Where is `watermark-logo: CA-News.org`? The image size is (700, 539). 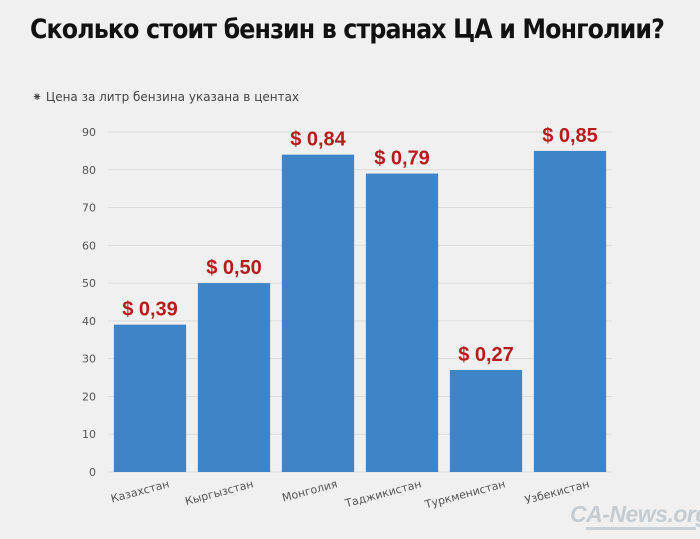
watermark-logo: CA-News.org is located at coordinates (635, 514).